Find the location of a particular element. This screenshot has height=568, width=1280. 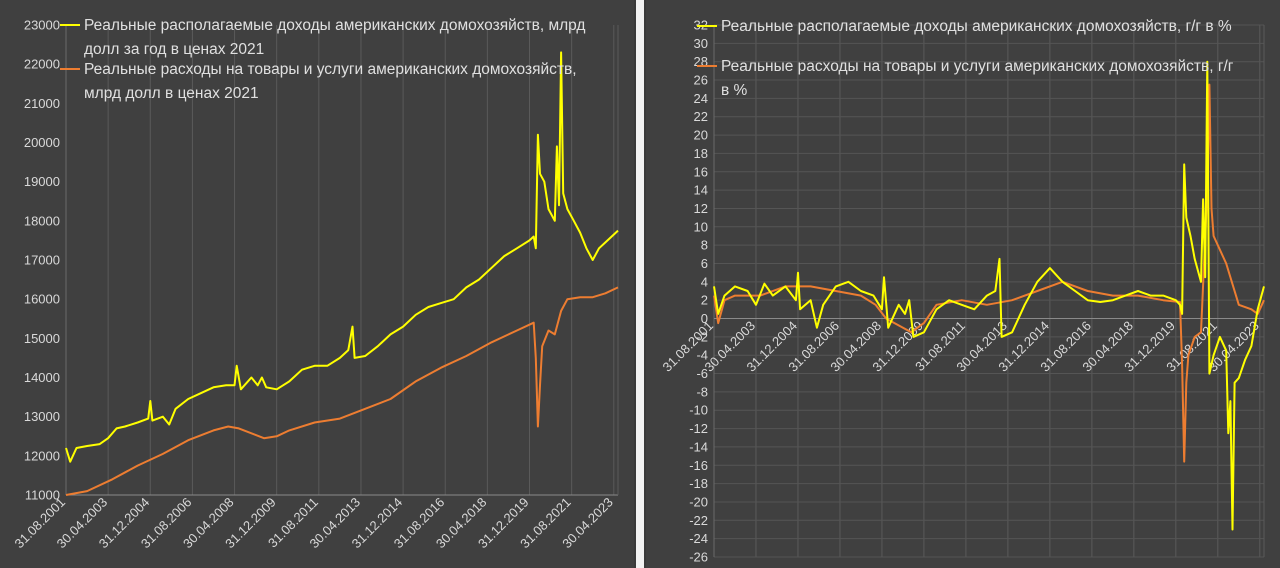

legend-label-0: долл за год в ценах 2021 is located at coordinates (174, 49).